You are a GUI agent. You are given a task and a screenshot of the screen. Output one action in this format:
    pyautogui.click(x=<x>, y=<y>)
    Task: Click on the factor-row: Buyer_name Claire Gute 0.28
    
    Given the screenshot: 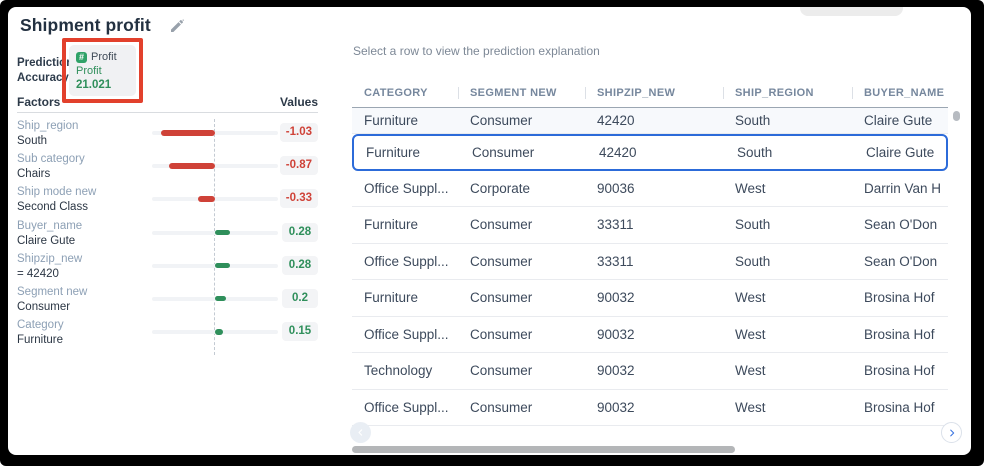 What is the action you would take?
    pyautogui.click(x=167, y=233)
    